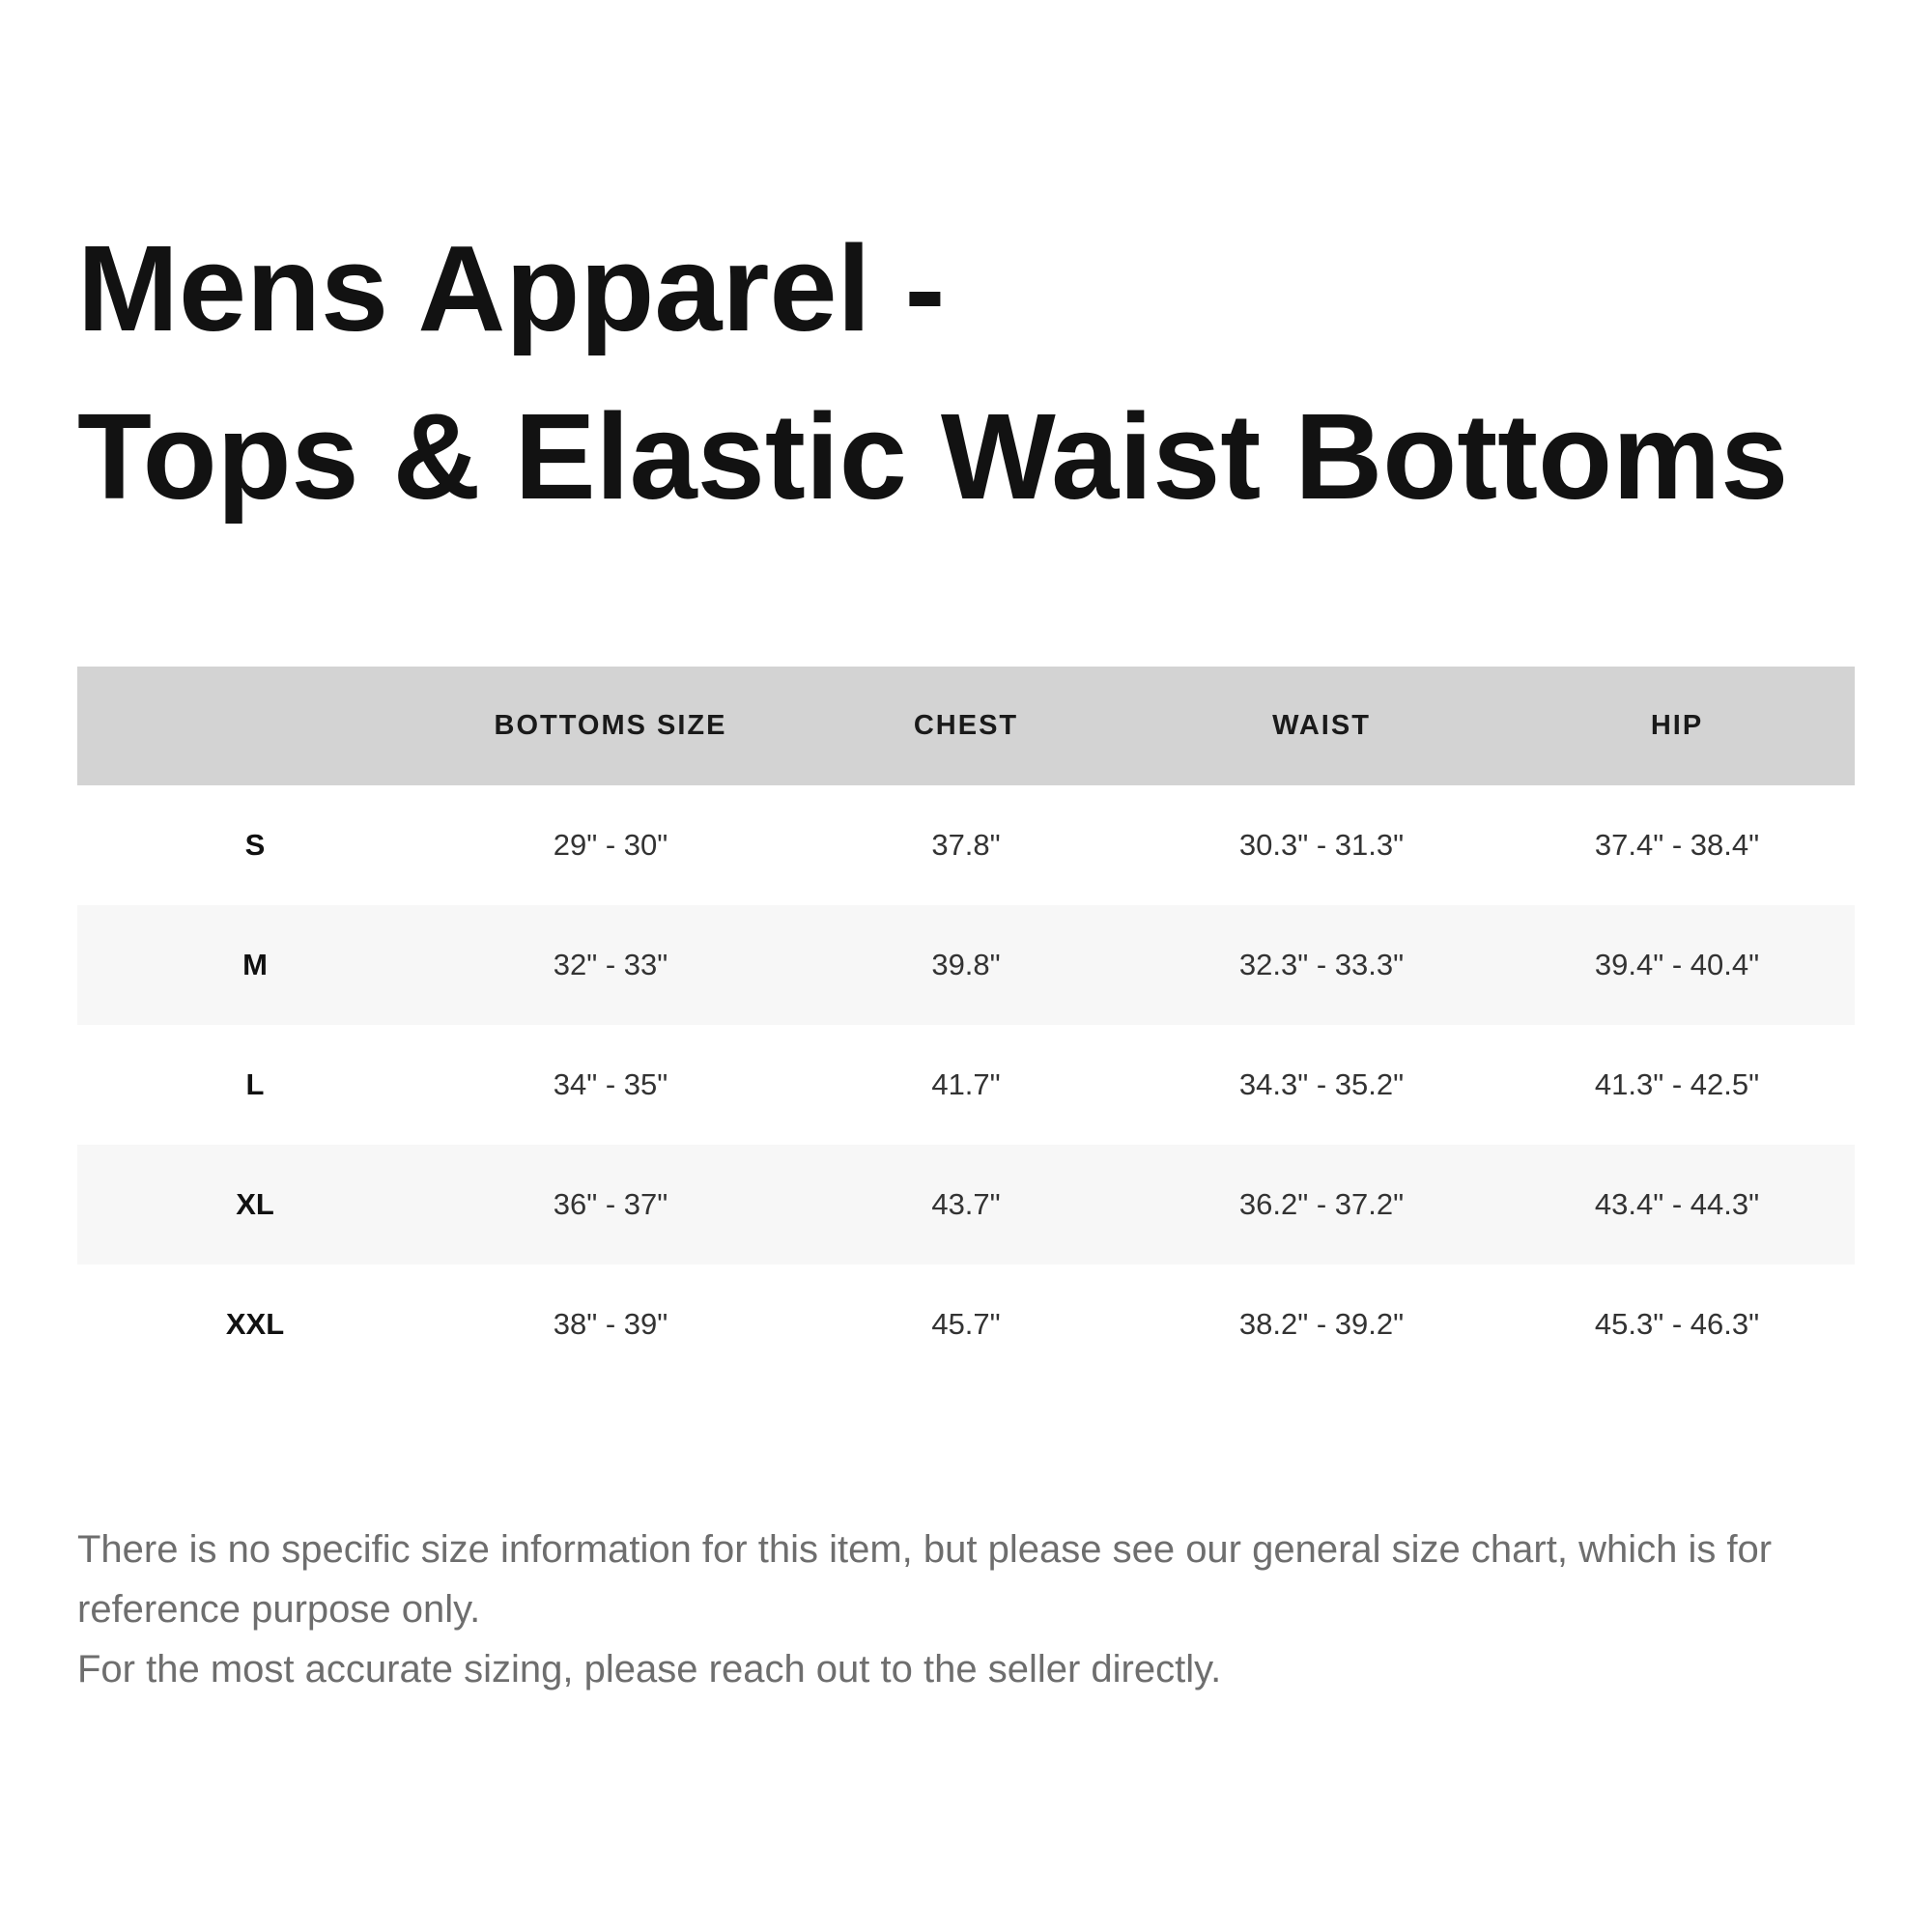  What do you see at coordinates (255, 1324) in the screenshot?
I see `size-cell: XXL` at bounding box center [255, 1324].